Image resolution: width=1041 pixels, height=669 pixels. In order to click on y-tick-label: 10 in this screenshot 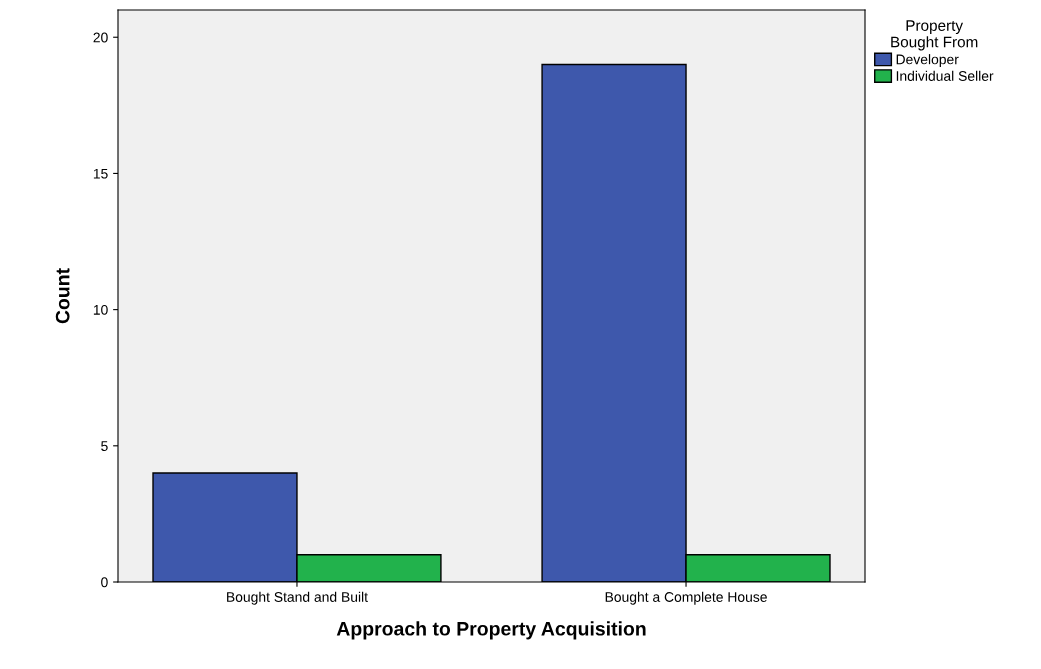, I will do `click(100, 309)`.